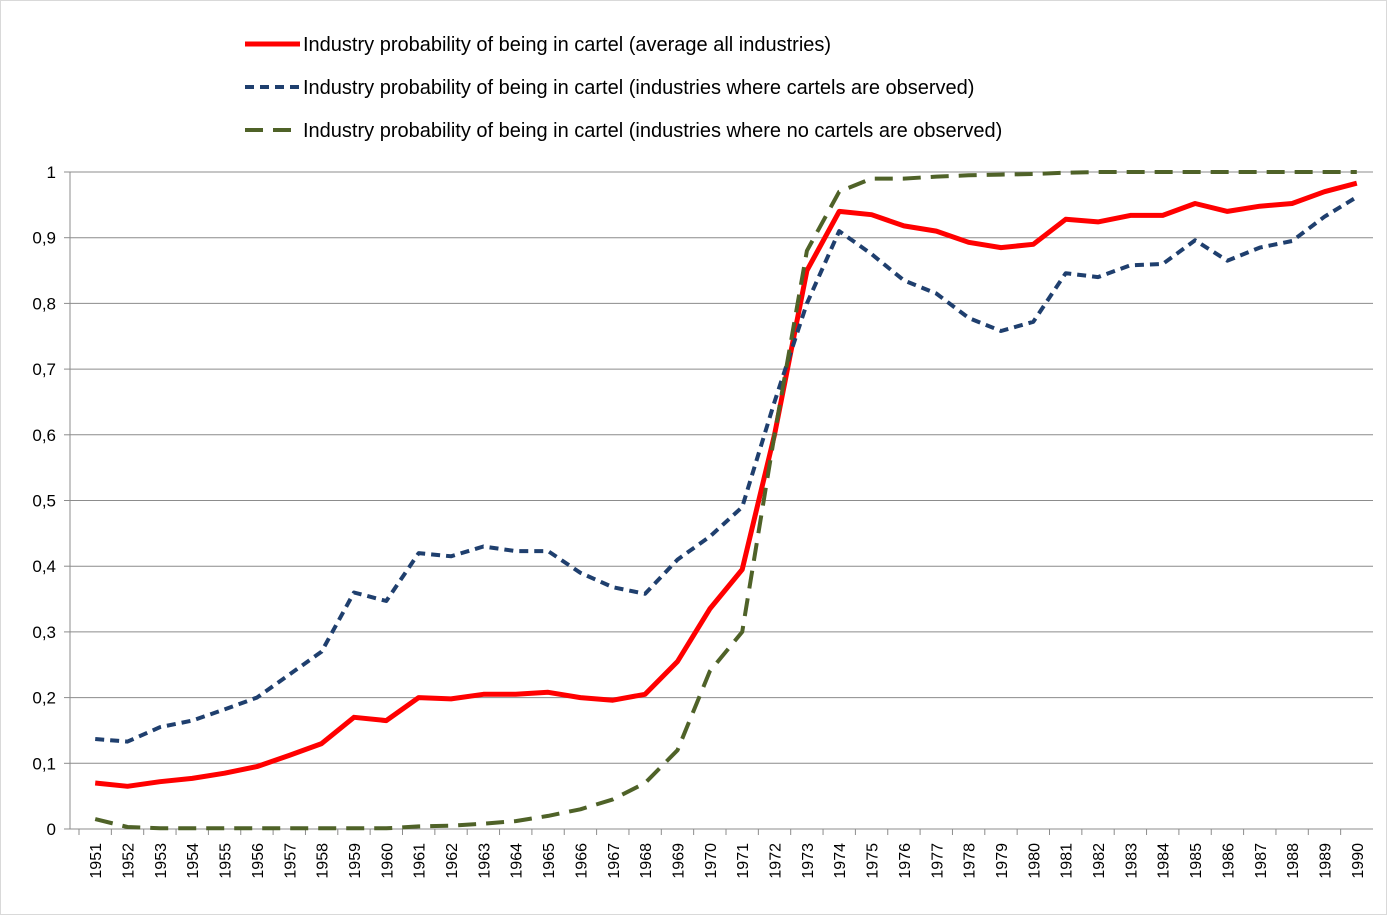  What do you see at coordinates (840, 861) in the screenshot?
I see `x-tick-label: 1974` at bounding box center [840, 861].